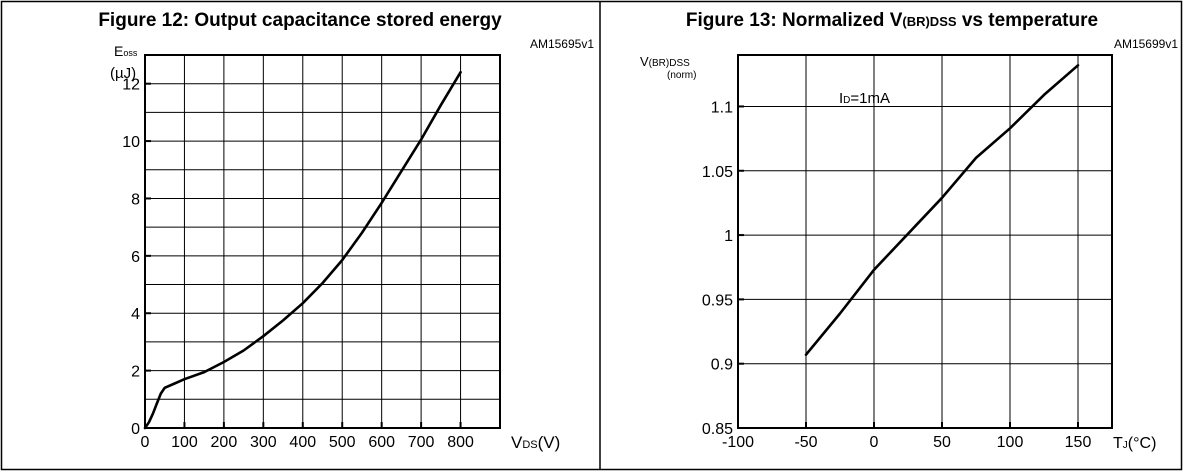 The width and height of the screenshot is (1183, 476). I want to click on figure-13-y-axis-label: V(BR)DSS, so click(665, 61).